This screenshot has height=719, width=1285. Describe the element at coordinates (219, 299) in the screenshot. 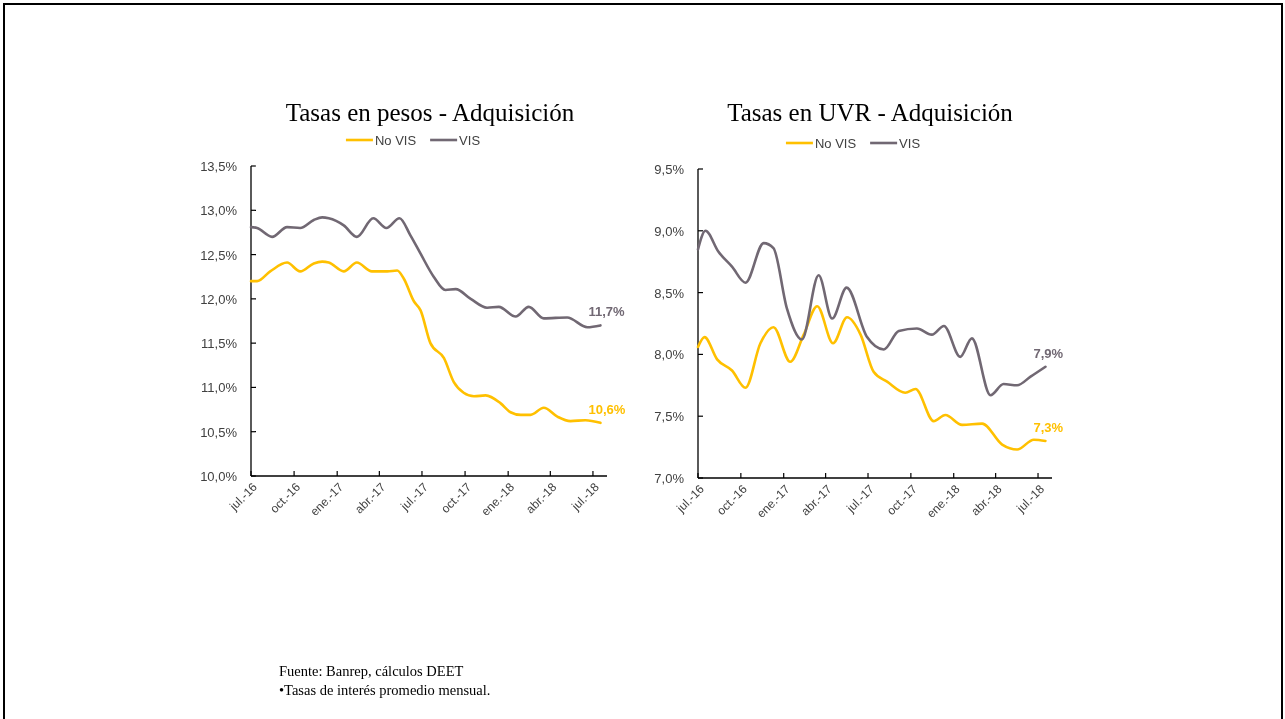

I see `y-tick-label: 12,0%` at that location.